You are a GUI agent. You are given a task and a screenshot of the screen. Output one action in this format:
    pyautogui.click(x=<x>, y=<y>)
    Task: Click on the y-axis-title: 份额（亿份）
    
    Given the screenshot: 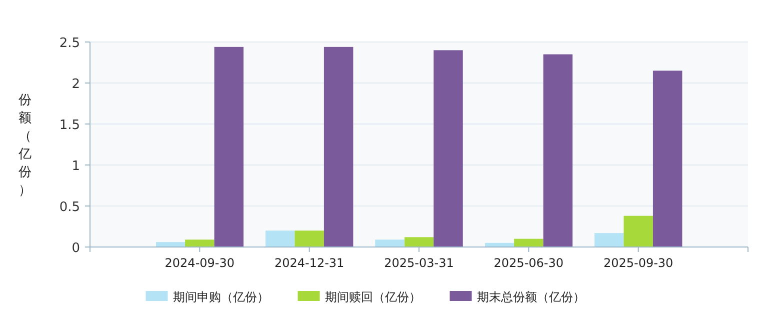 What is the action you would take?
    pyautogui.click(x=25, y=145)
    